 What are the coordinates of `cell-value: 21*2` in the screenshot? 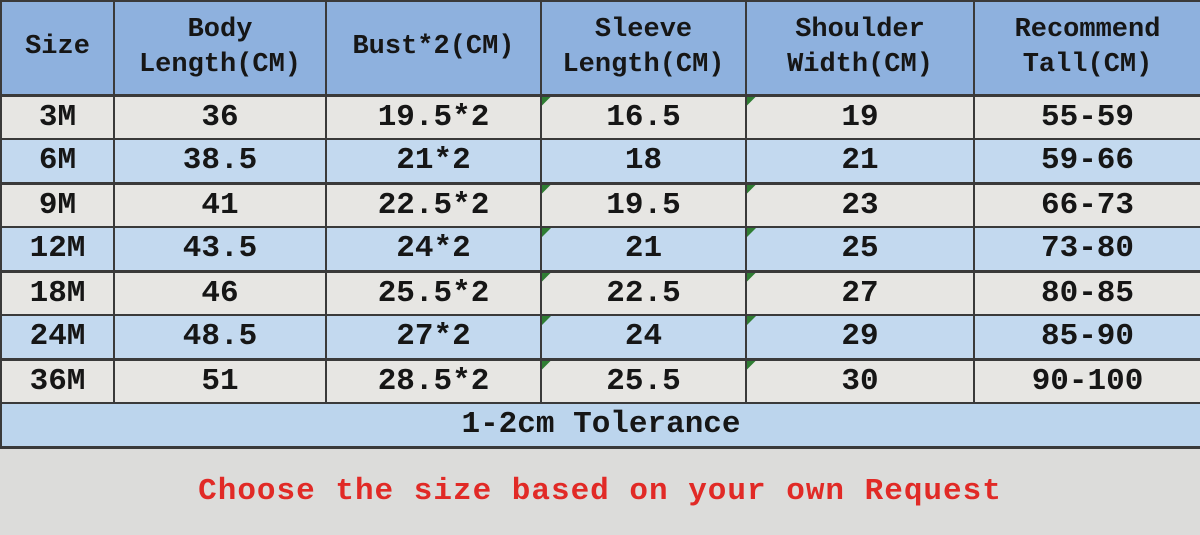 It's located at (433, 161).